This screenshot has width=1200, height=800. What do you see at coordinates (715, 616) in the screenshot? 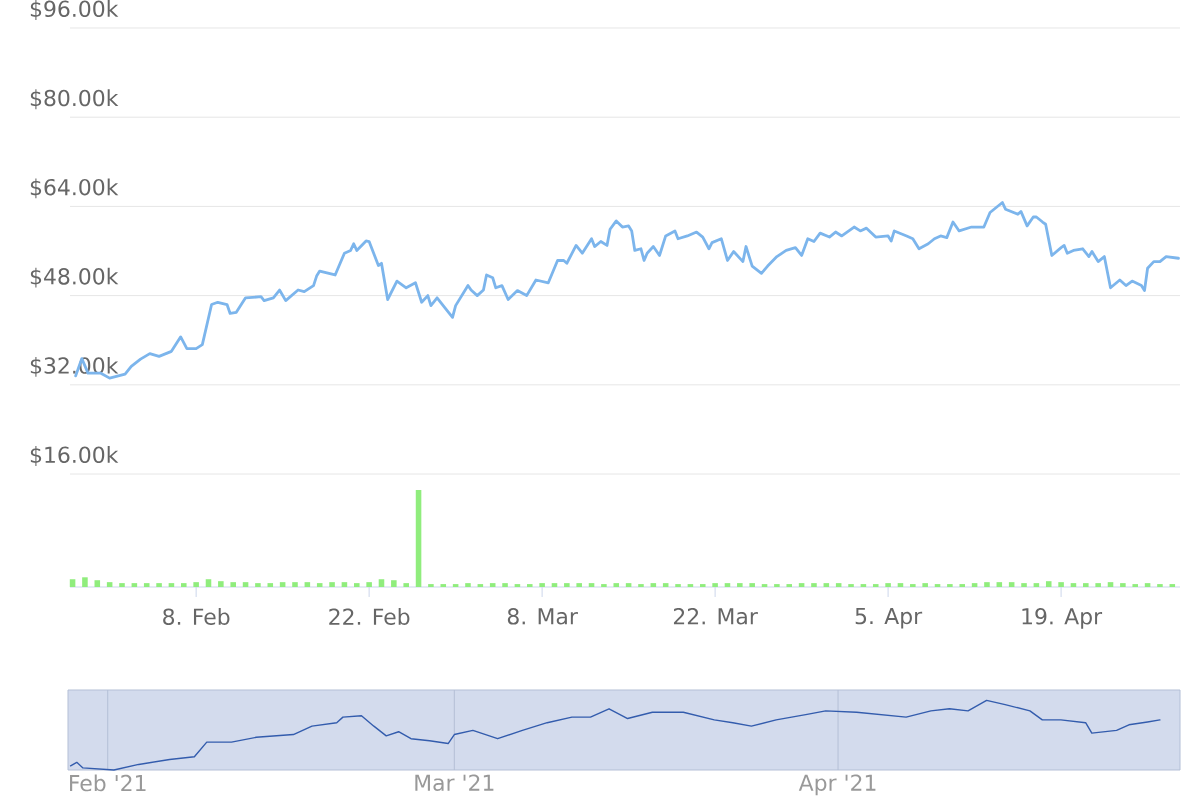
I see `x-tick-label: 22. Mar` at bounding box center [715, 616].